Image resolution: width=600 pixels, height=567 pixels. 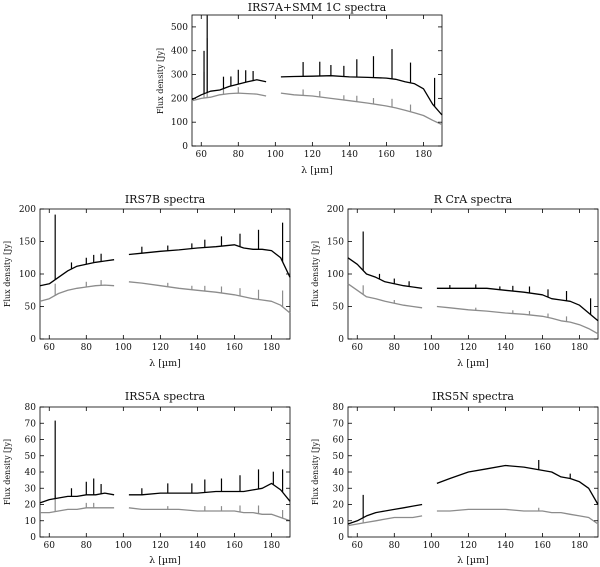 I want to click on panel-title: R CrA spectra, so click(x=473, y=199).